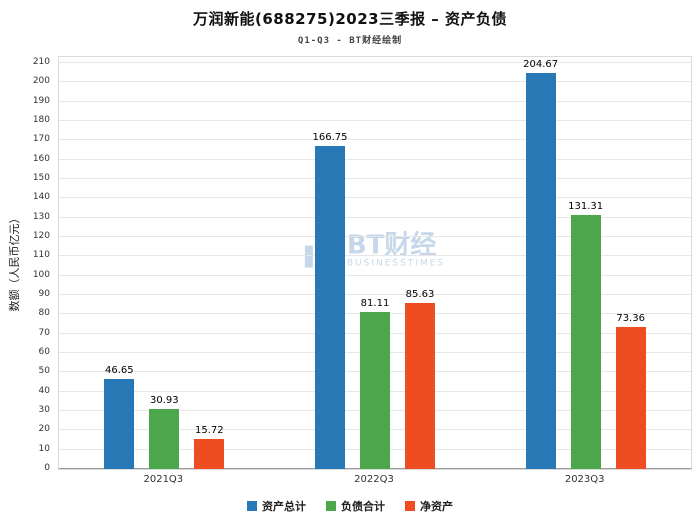  I want to click on bar-value-label: 30.93, so click(164, 401).